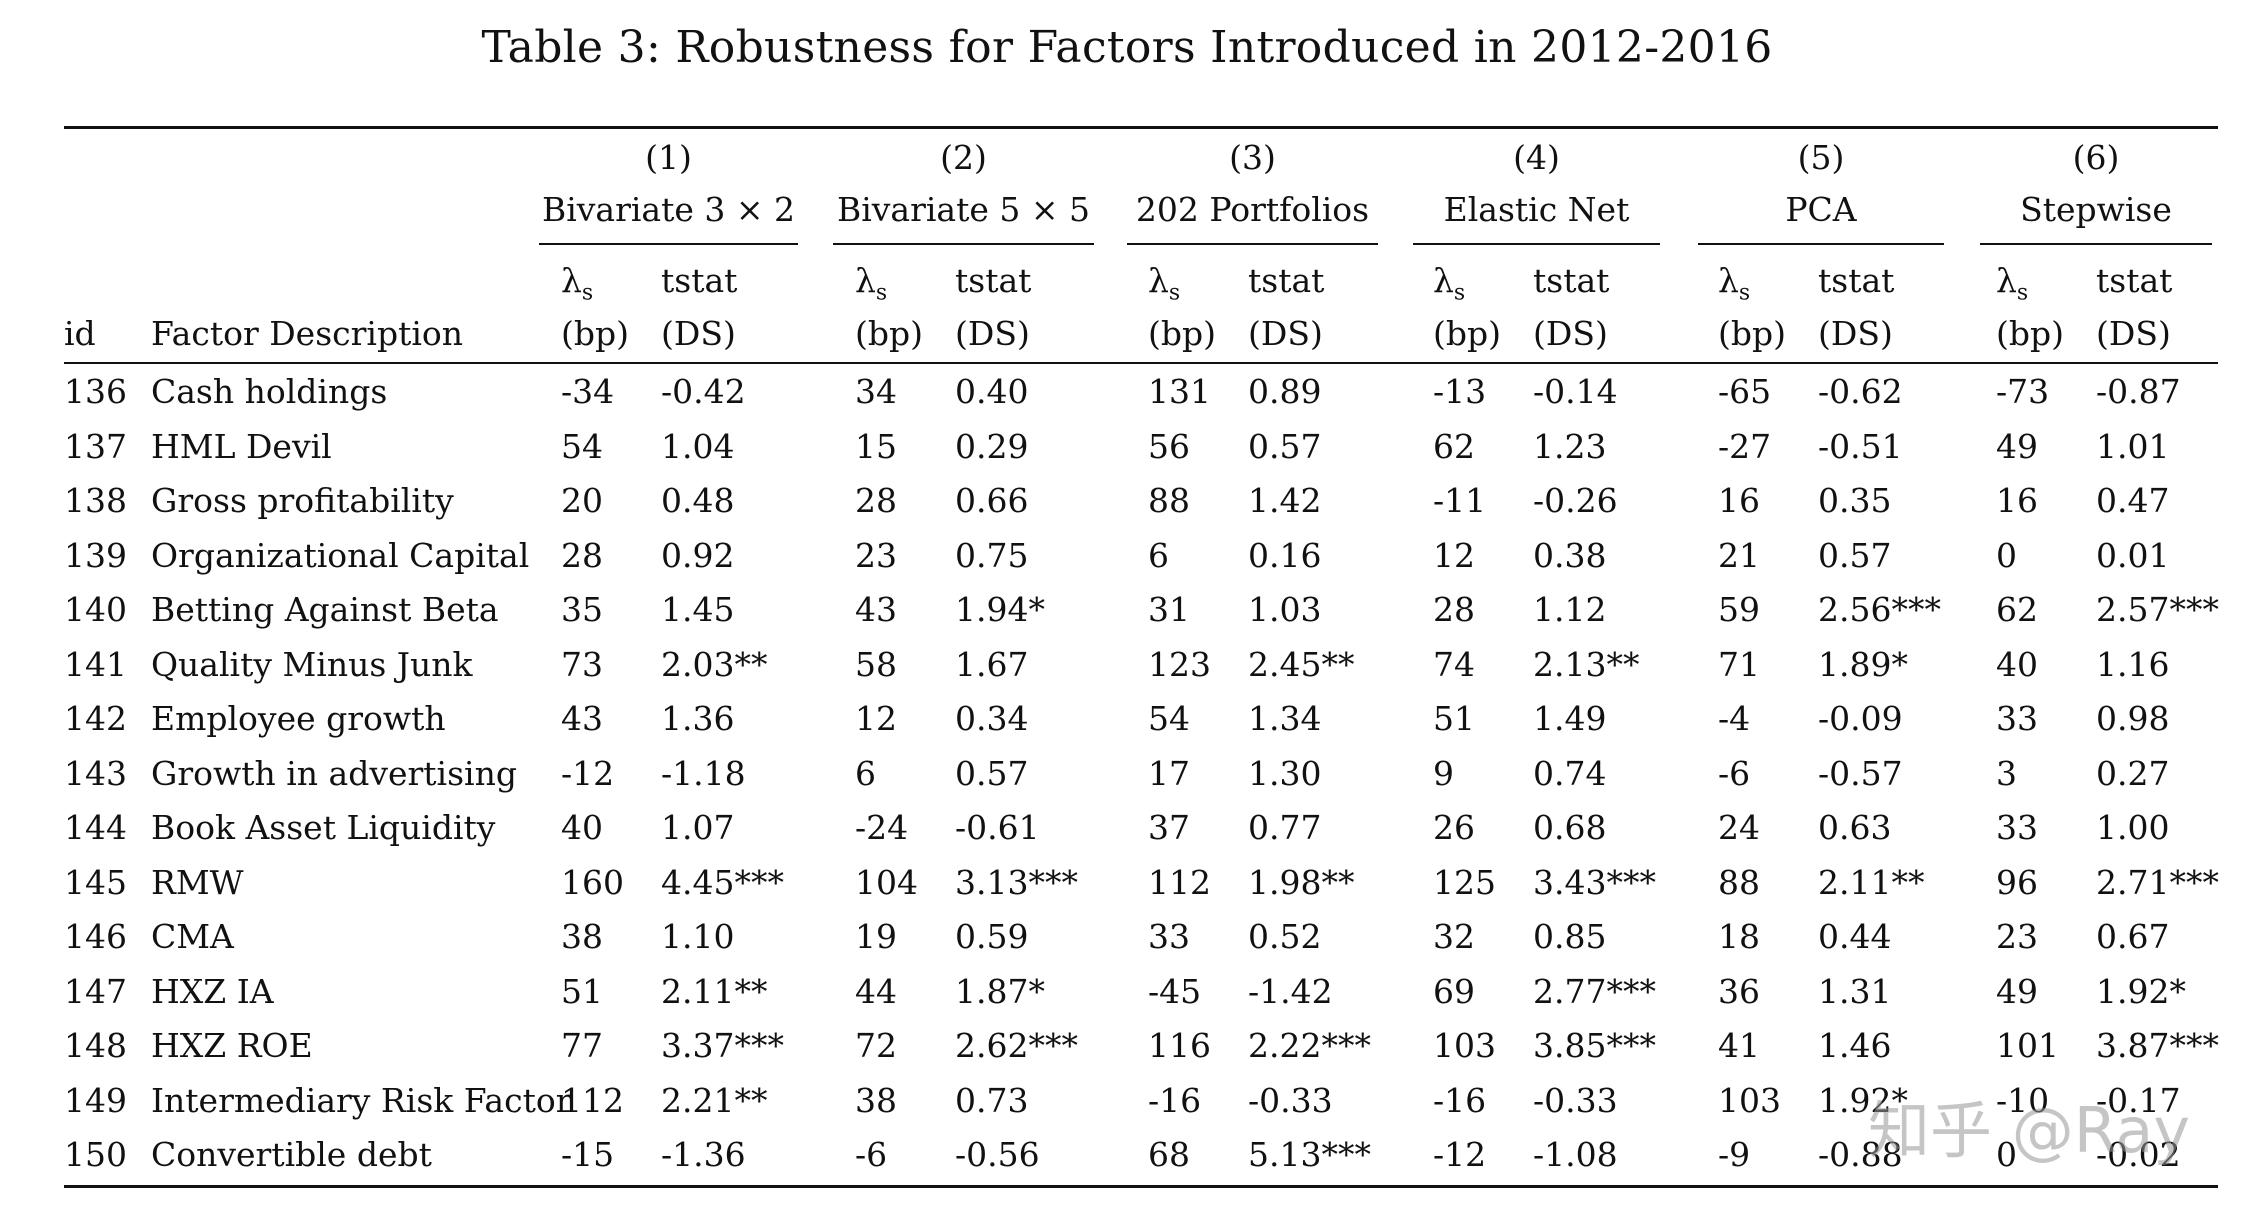 Image resolution: width=2254 pixels, height=1210 pixels. Describe the element at coordinates (2133, 827) in the screenshot. I see `tstat-cell-6: 1.00` at that location.